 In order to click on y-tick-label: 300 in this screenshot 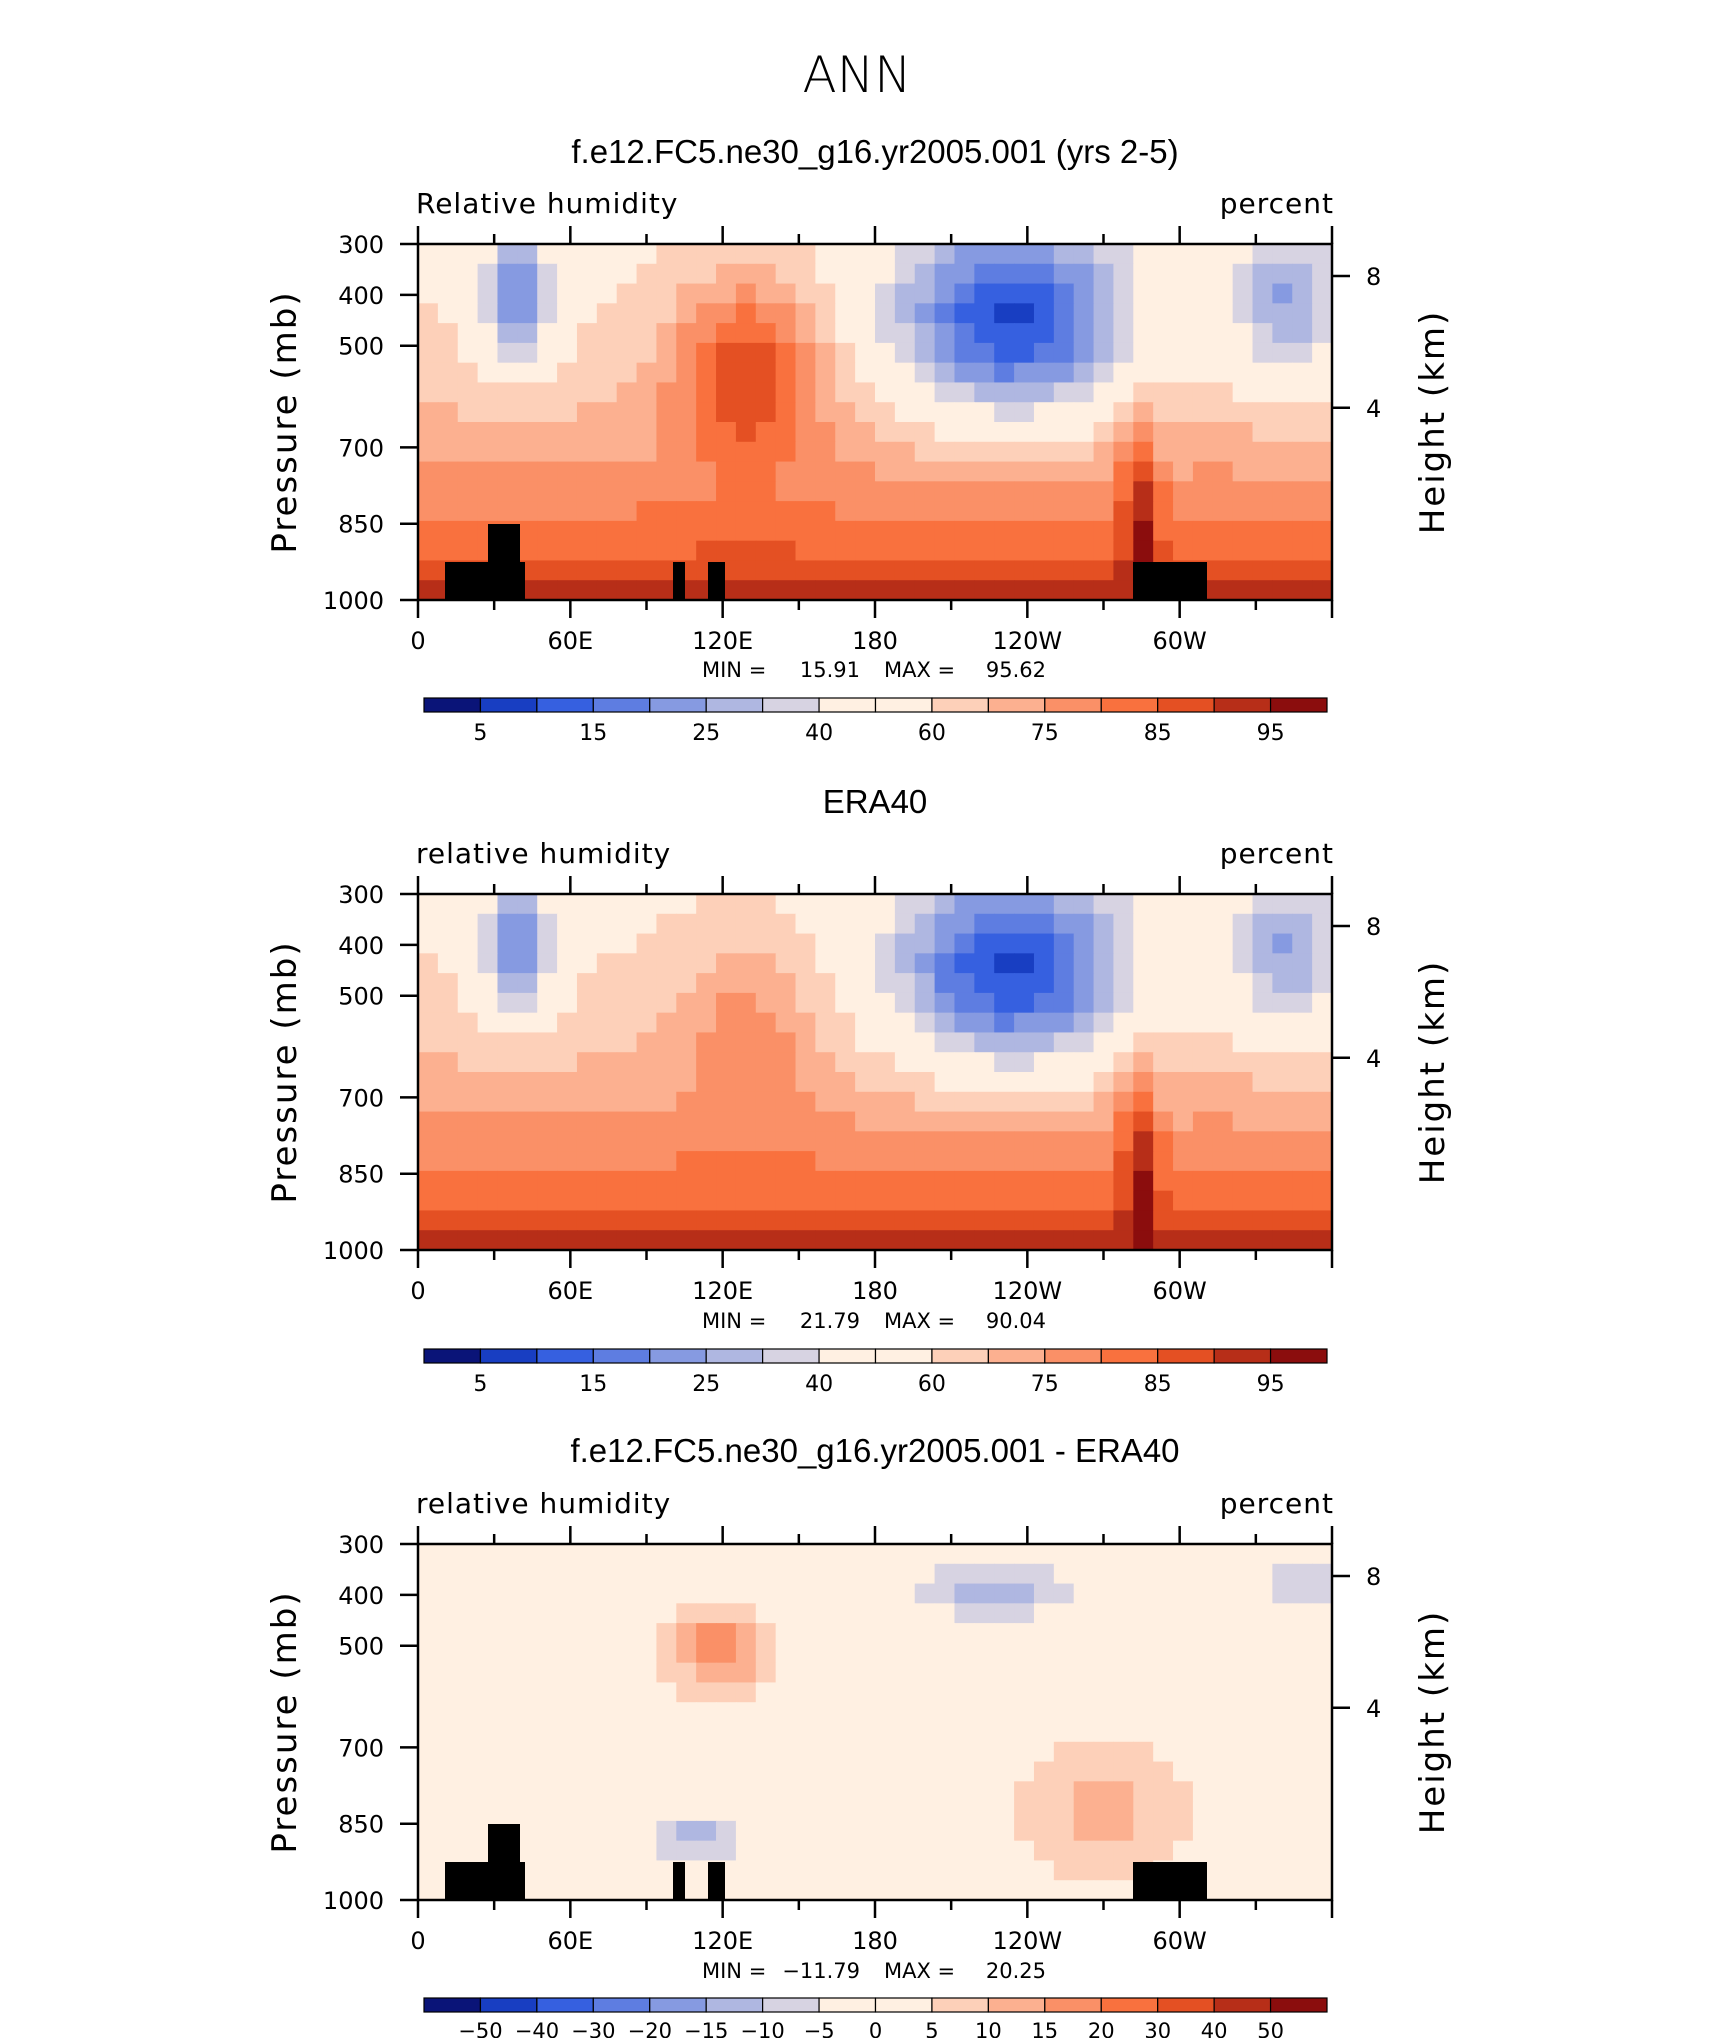, I will do `click(361, 245)`.